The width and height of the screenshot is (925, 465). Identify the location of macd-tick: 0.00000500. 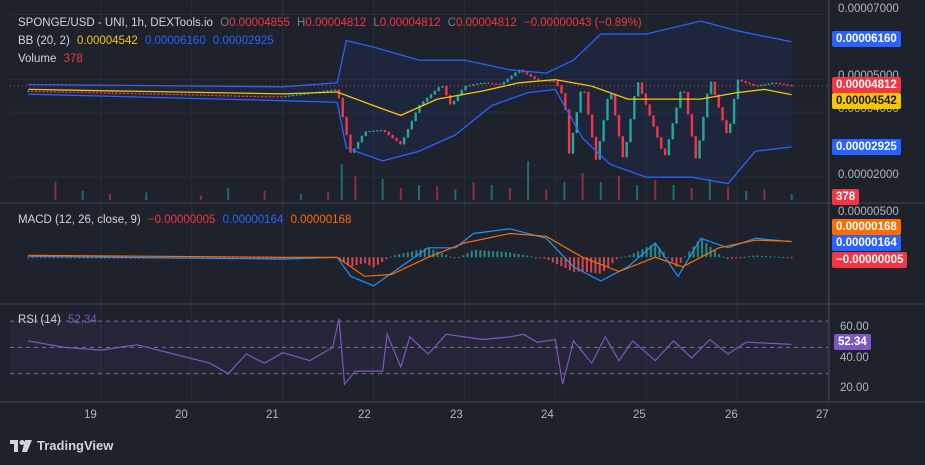
(868, 212).